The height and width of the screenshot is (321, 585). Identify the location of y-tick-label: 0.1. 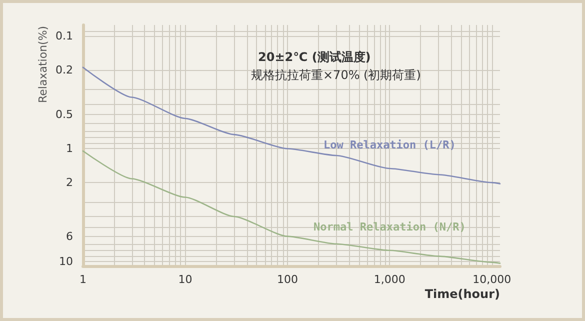
(64, 35).